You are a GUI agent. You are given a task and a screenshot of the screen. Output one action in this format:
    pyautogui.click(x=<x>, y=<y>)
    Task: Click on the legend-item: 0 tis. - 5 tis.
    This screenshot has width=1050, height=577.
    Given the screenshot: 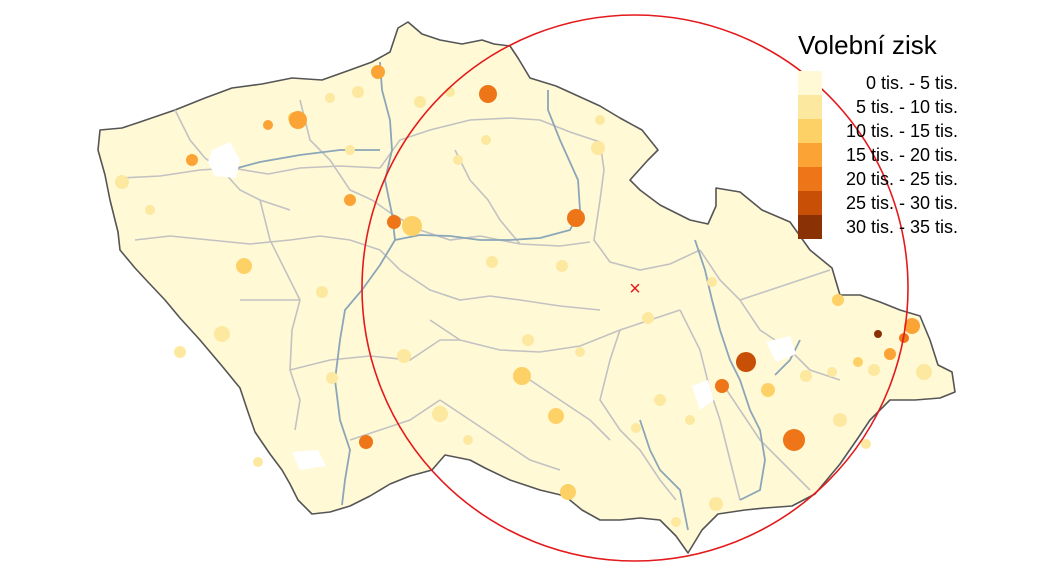 What is the action you would take?
    pyautogui.click(x=898, y=83)
    